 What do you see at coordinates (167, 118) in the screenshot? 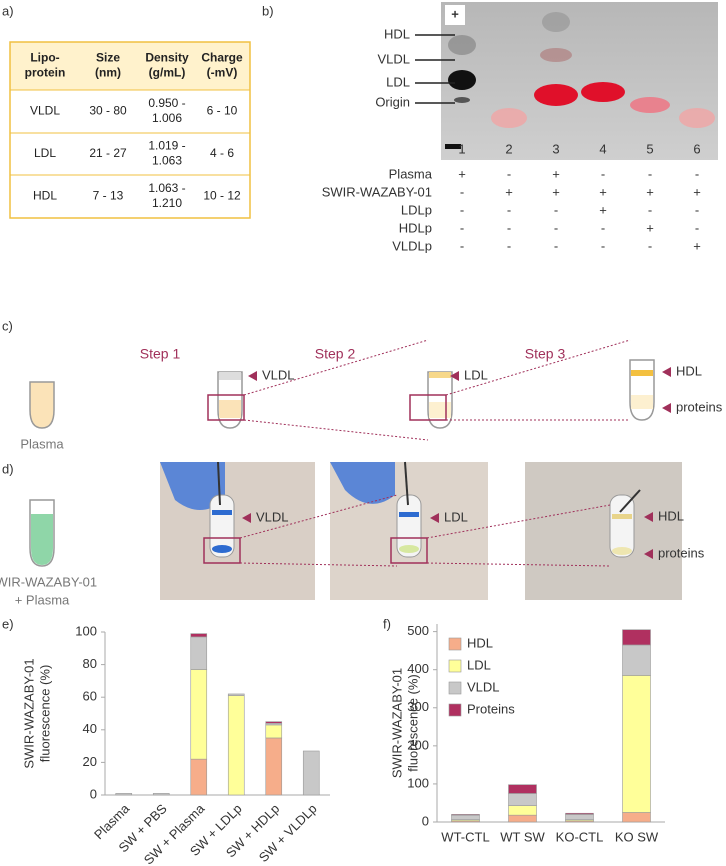
I see `table-cell: 1.006` at bounding box center [167, 118].